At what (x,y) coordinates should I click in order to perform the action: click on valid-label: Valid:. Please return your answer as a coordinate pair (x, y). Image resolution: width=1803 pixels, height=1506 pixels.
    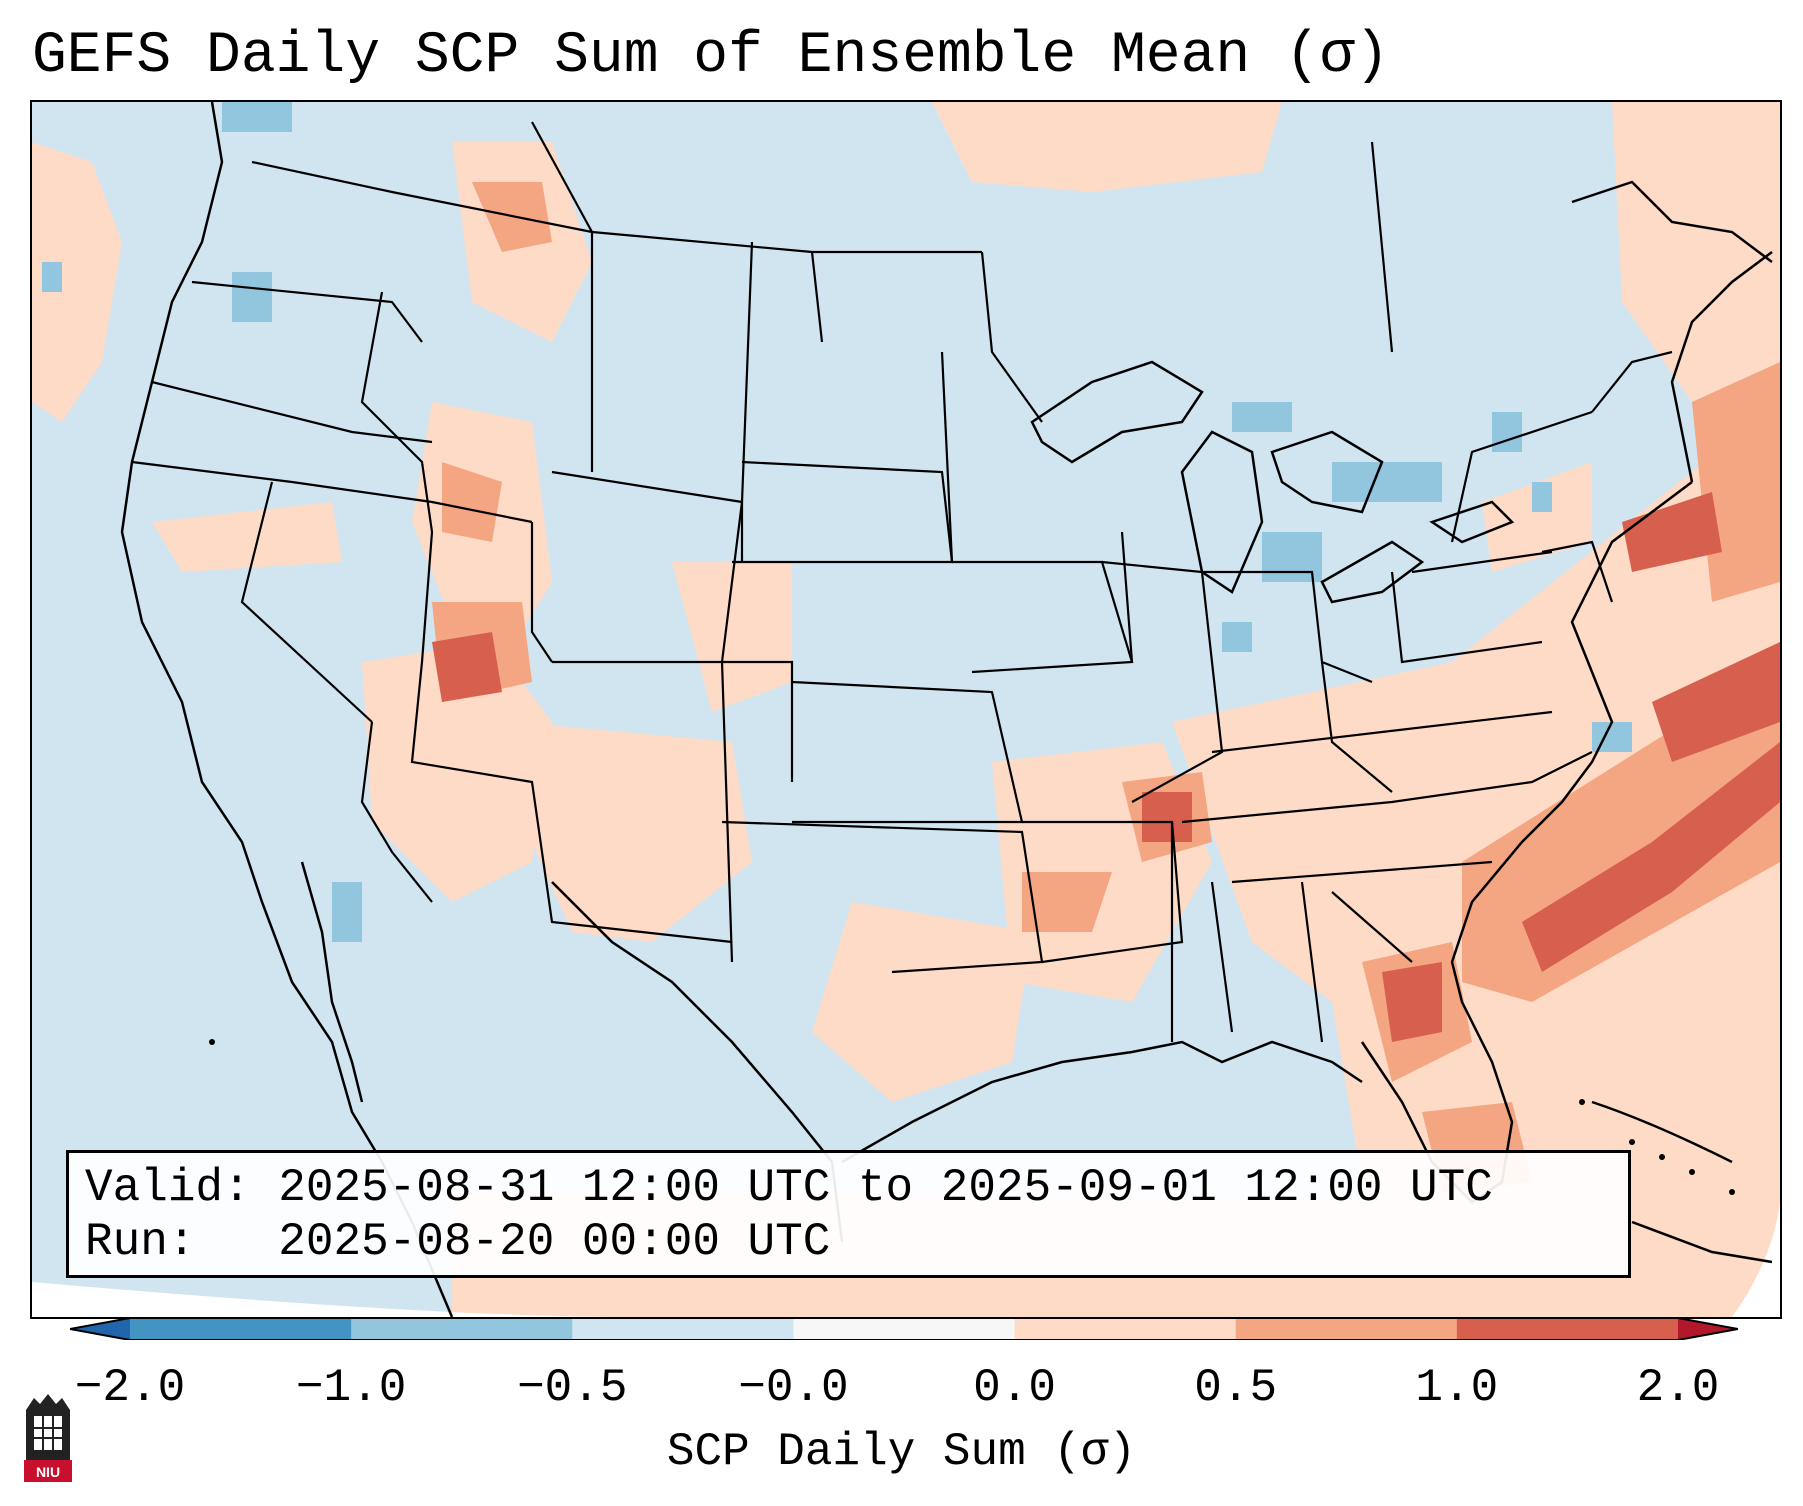
    Looking at the image, I should click on (168, 1188).